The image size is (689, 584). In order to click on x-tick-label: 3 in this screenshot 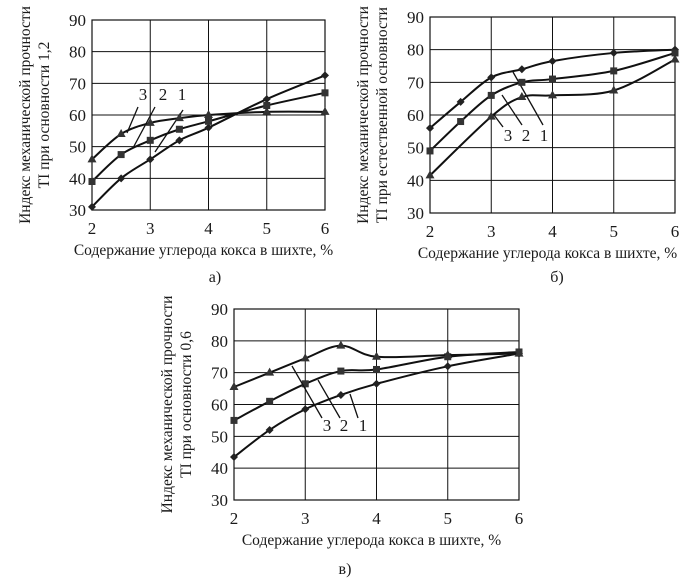, I will do `click(491, 231)`.